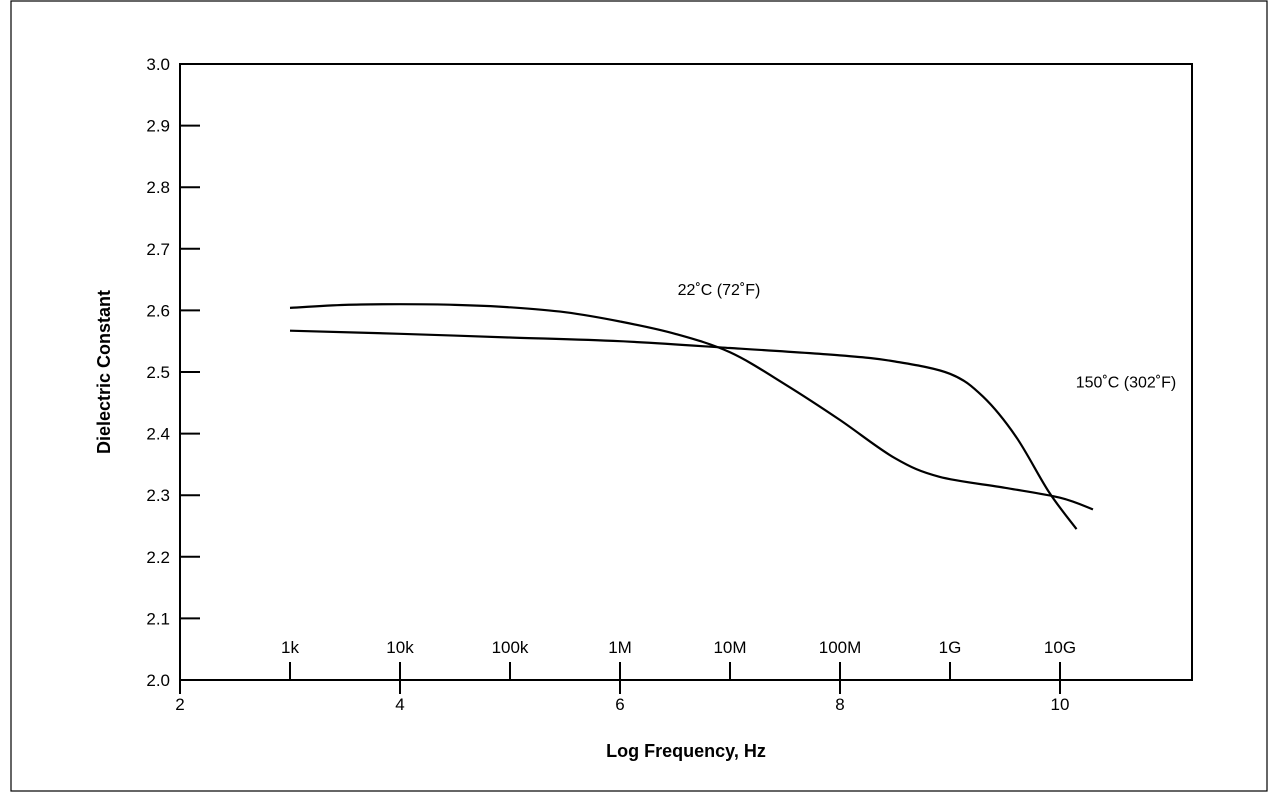 This screenshot has width=1271, height=794. What do you see at coordinates (400, 647) in the screenshot?
I see `frequency-tick-label: 10k` at bounding box center [400, 647].